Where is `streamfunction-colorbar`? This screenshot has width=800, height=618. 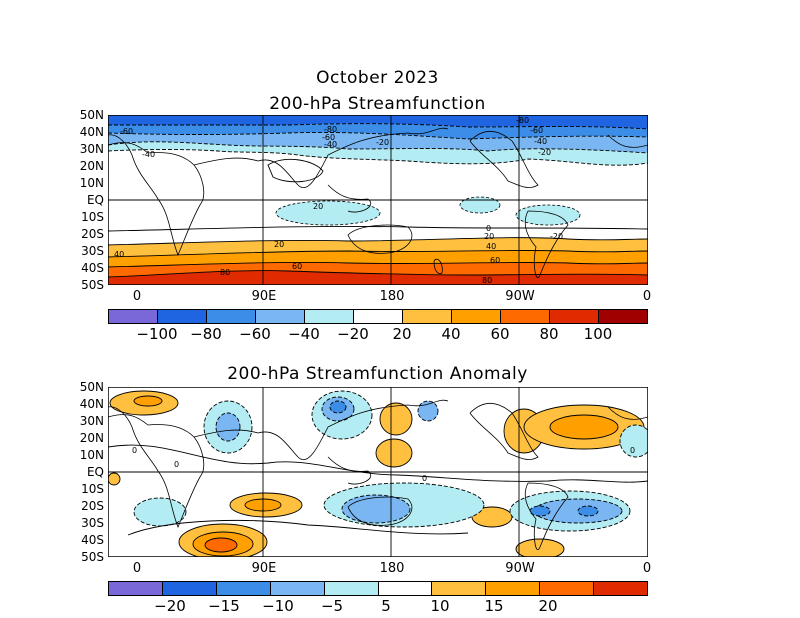
streamfunction-colorbar is located at coordinates (378, 316).